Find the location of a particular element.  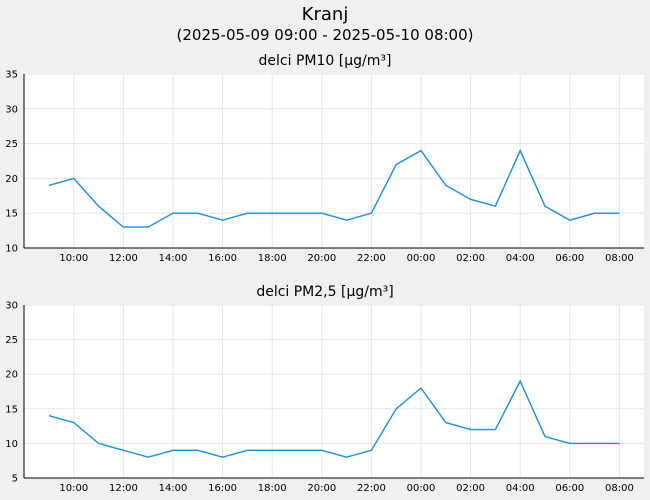

series-line-pm25 is located at coordinates (334, 418).